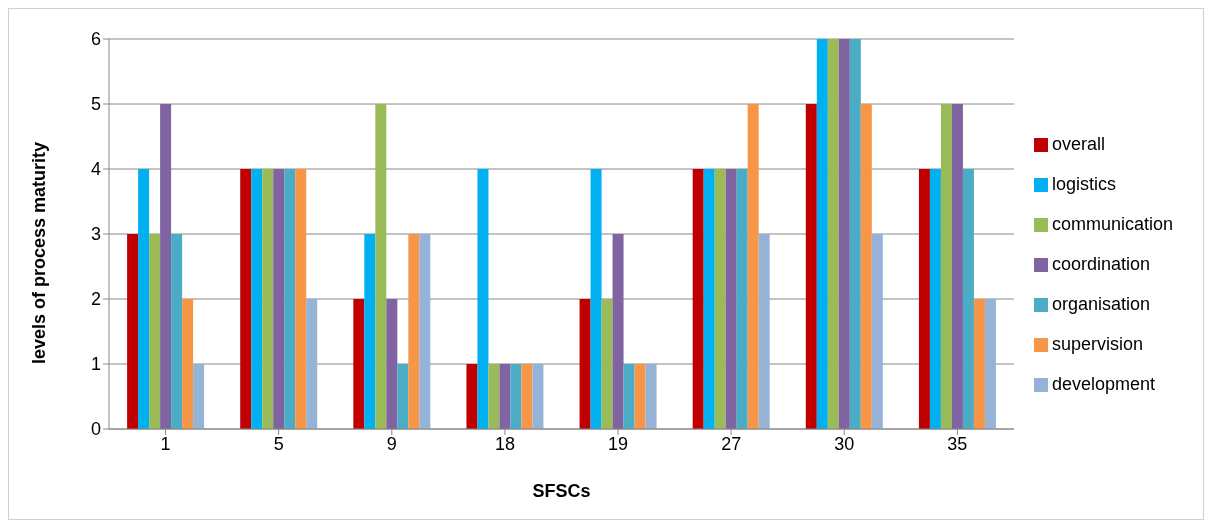 The width and height of the screenshot is (1212, 528). I want to click on x-tick-label: 9, so click(391, 443).